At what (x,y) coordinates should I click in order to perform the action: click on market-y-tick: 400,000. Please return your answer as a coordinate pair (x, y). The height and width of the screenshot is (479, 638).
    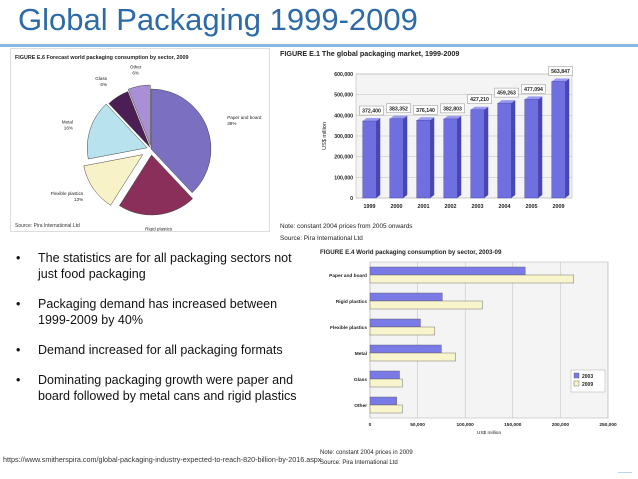
    Looking at the image, I should click on (343, 116).